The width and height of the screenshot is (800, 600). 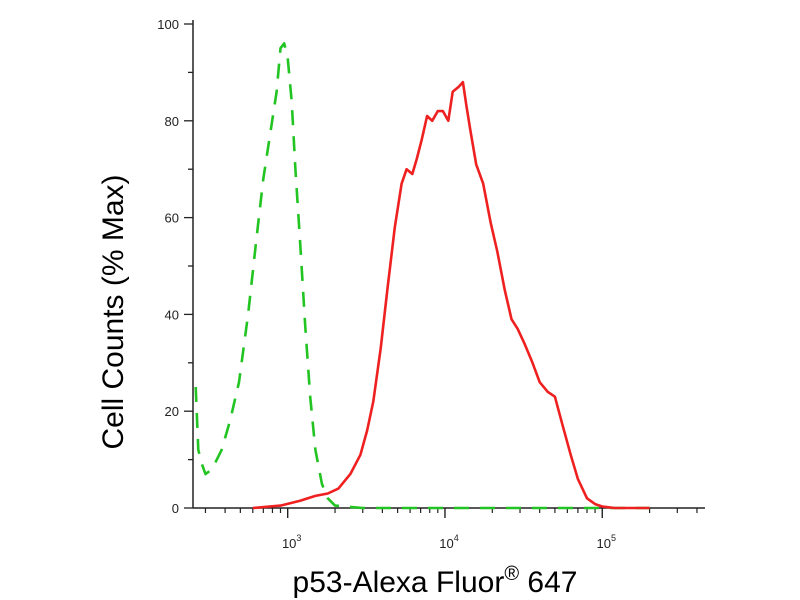 I want to click on y-axis-title: Cell Counts (% Max), so click(x=113, y=311).